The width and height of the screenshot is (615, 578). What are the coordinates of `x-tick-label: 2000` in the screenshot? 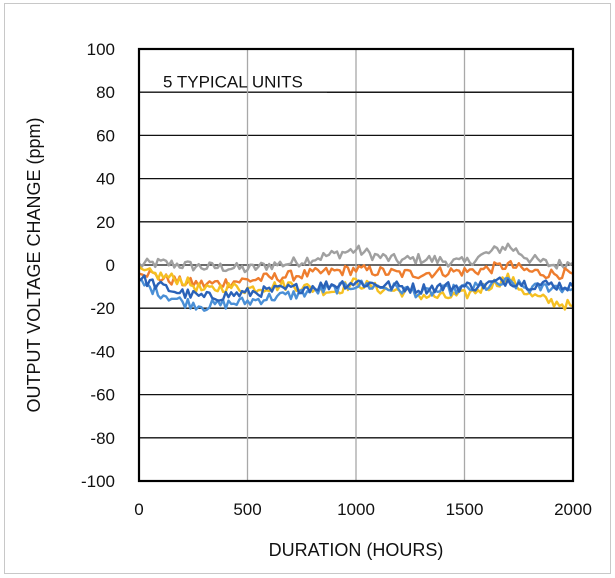 It's located at (573, 509).